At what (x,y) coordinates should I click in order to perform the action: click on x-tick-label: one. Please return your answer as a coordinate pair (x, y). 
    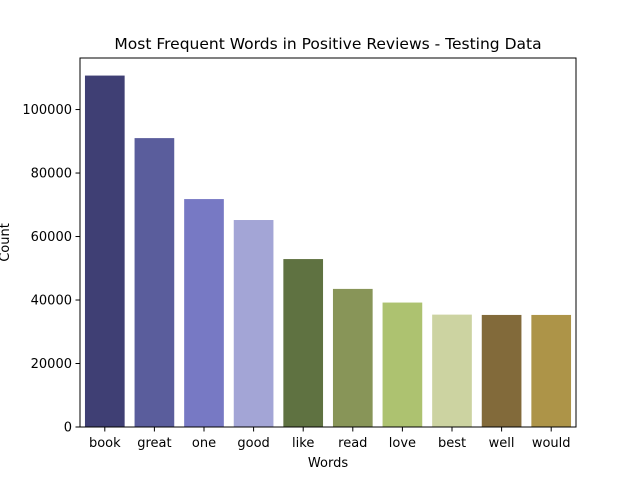
    Looking at the image, I should click on (204, 443).